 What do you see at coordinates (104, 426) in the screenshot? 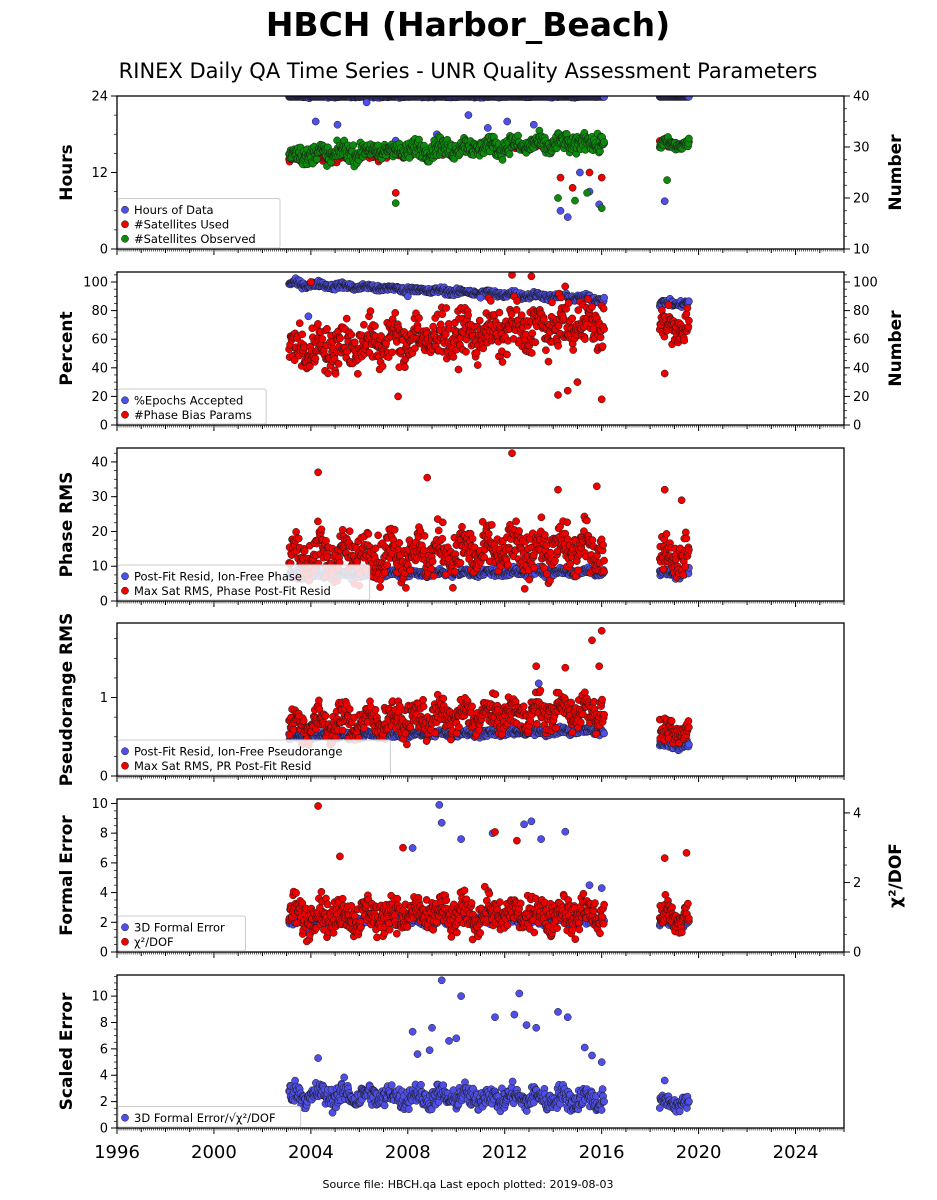
I see `y-tick-label: 0` at bounding box center [104, 426].